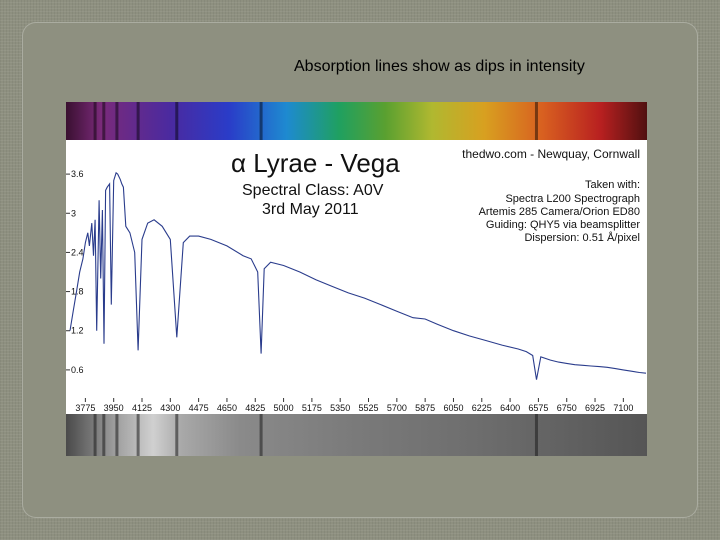  I want to click on x-tick-label: 4125, so click(142, 408).